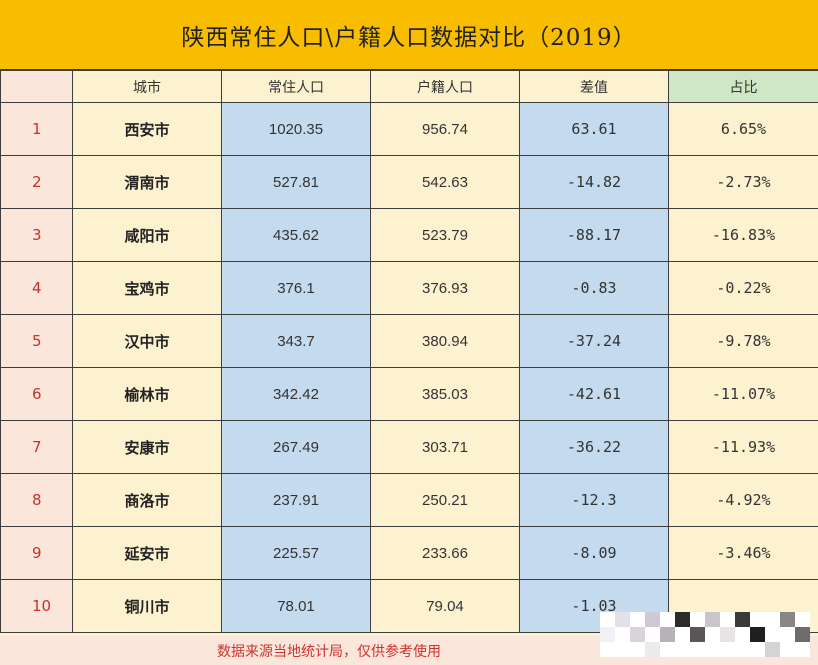 The width and height of the screenshot is (818, 665). What do you see at coordinates (36, 129) in the screenshot?
I see `row-index: 1` at bounding box center [36, 129].